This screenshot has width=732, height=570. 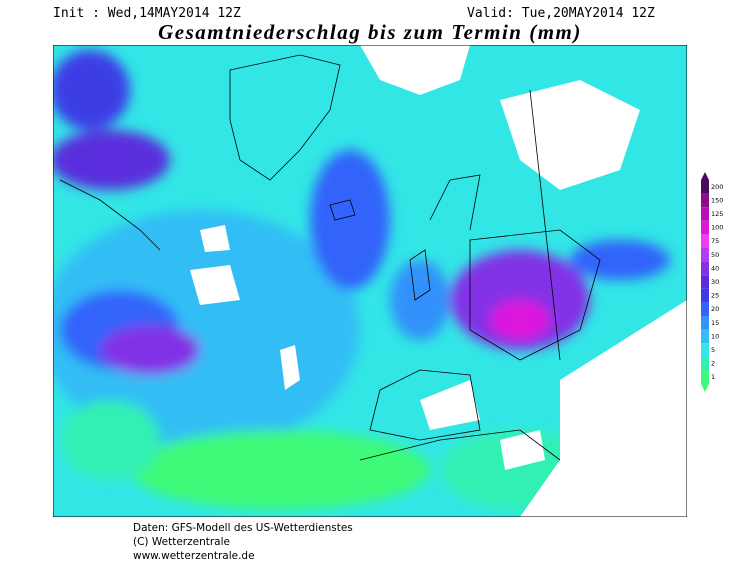 What do you see at coordinates (717, 228) in the screenshot?
I see `legend-label: 100` at bounding box center [717, 228].